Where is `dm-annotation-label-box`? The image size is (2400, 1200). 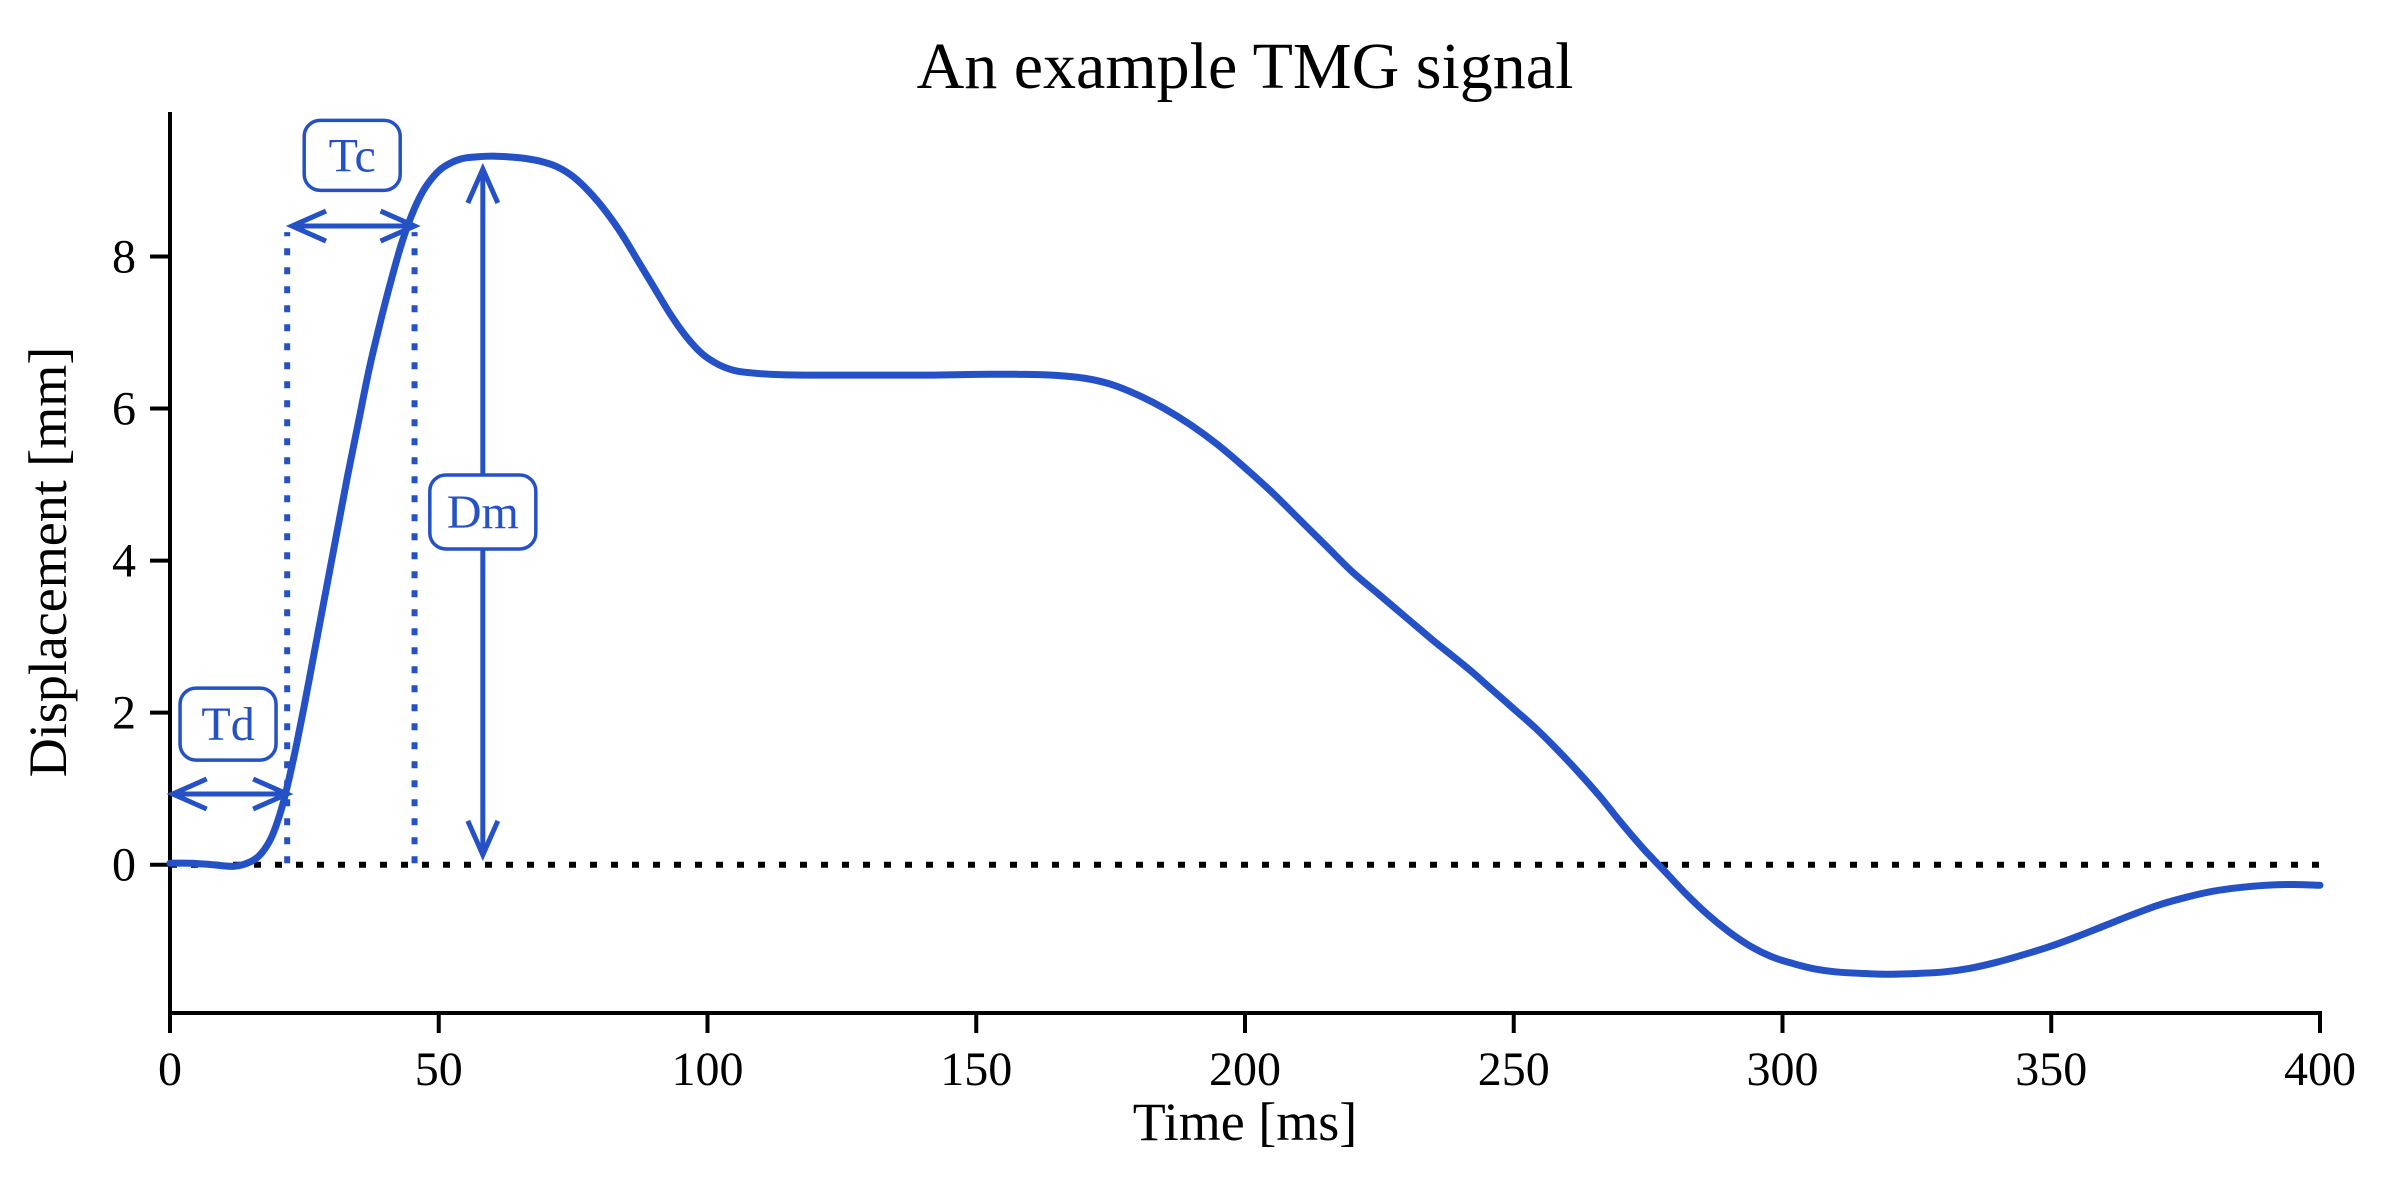
dm-annotation-label-box is located at coordinates (483, 512).